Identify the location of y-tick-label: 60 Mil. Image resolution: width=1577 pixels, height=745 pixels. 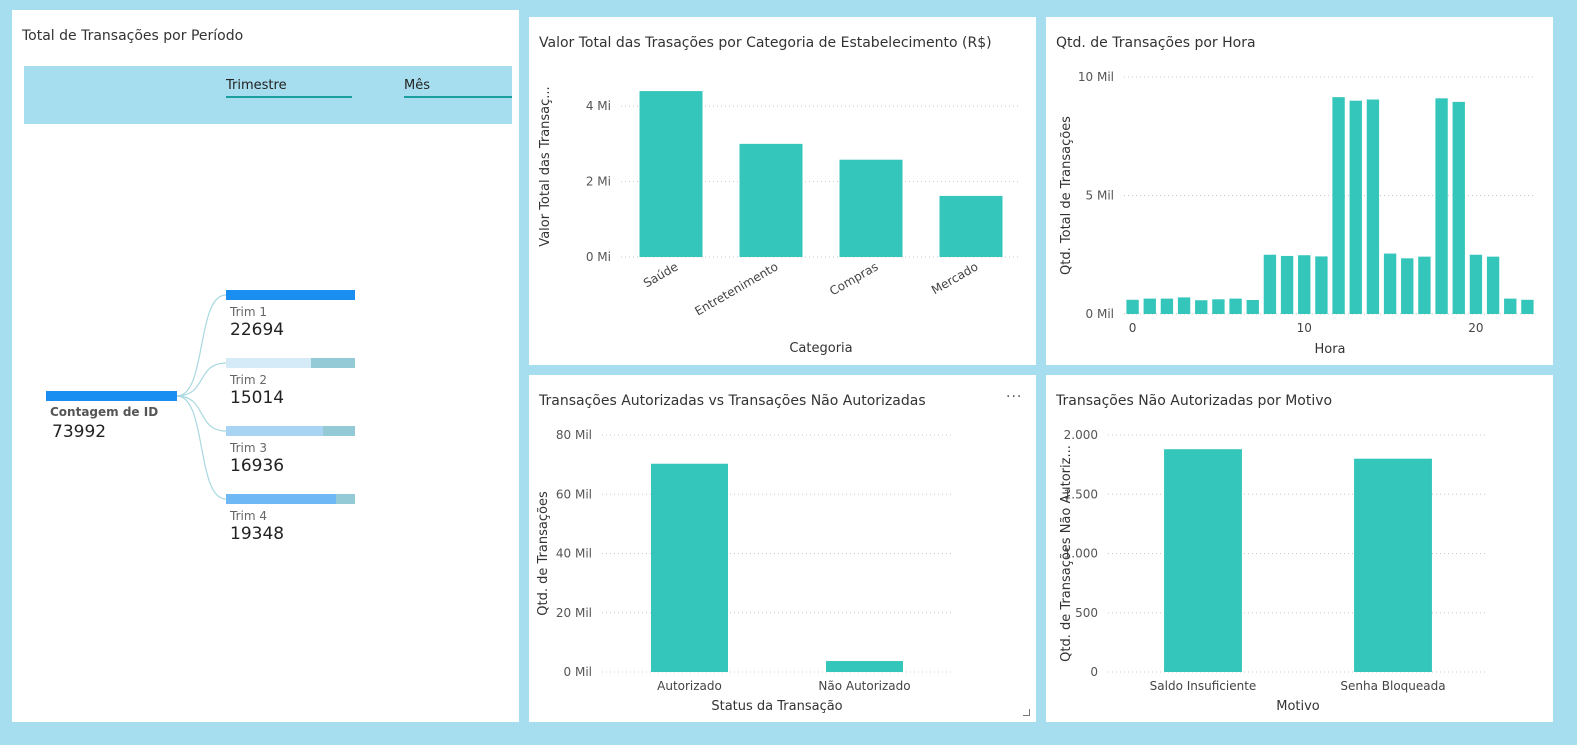
(574, 494).